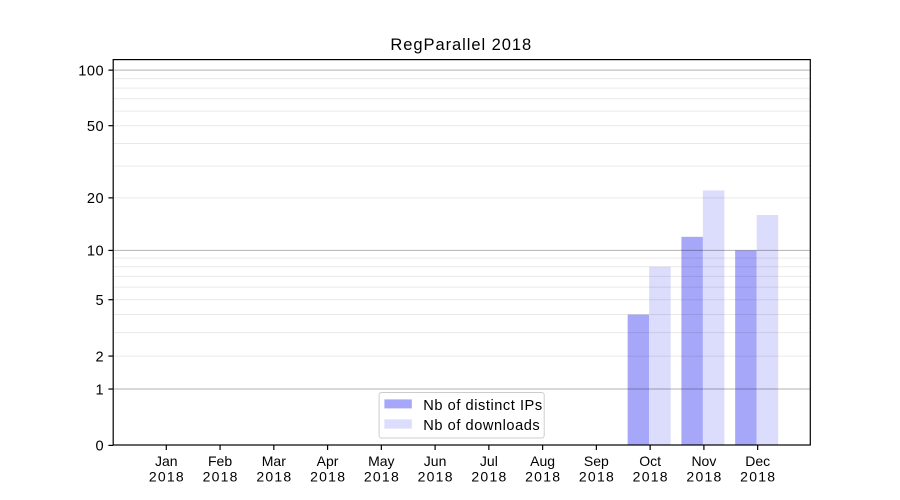 The image size is (900, 500). Describe the element at coordinates (166, 461) in the screenshot. I see `svg-text: Jan` at that location.